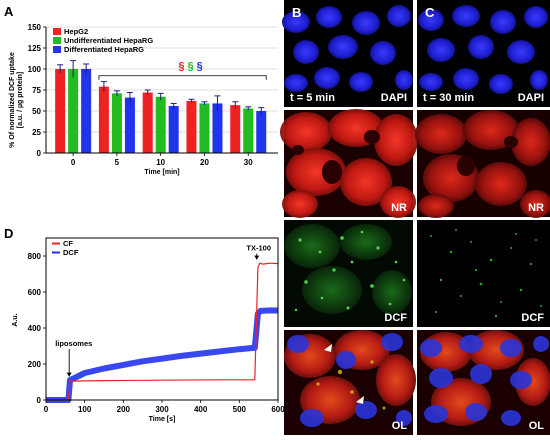  What do you see at coordinates (348, 273) in the screenshot?
I see `micrograph-b-dcf` at bounding box center [348, 273].